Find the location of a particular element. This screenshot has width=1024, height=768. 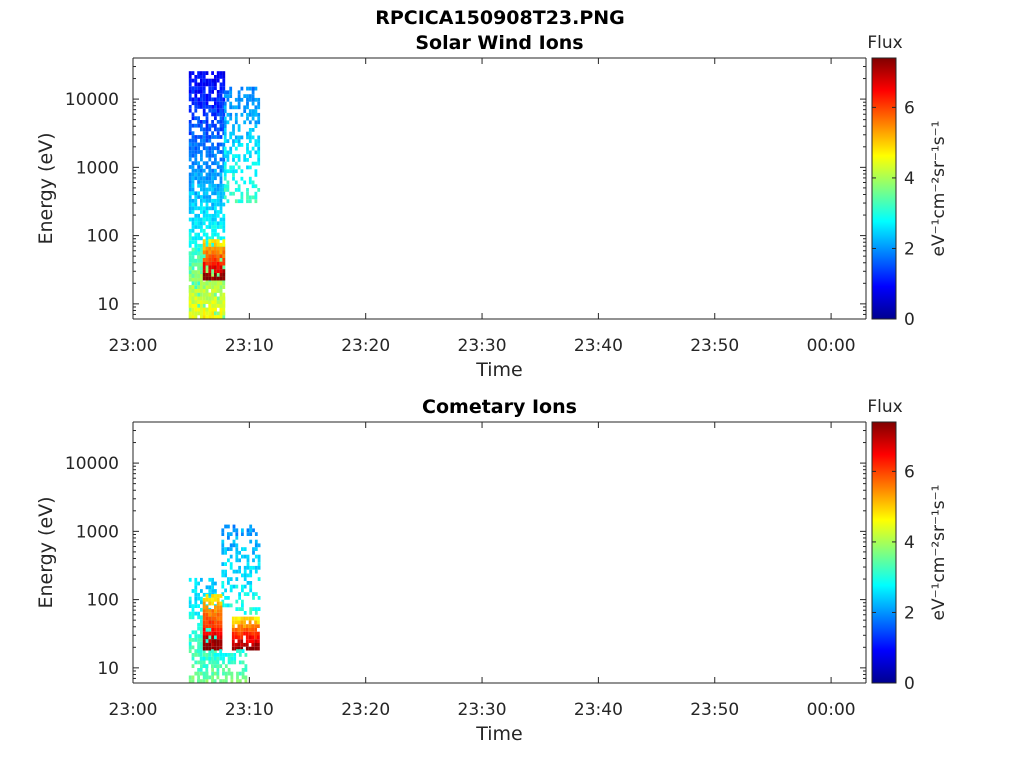

p1-x-tick-label: 00:00 is located at coordinates (831, 710).